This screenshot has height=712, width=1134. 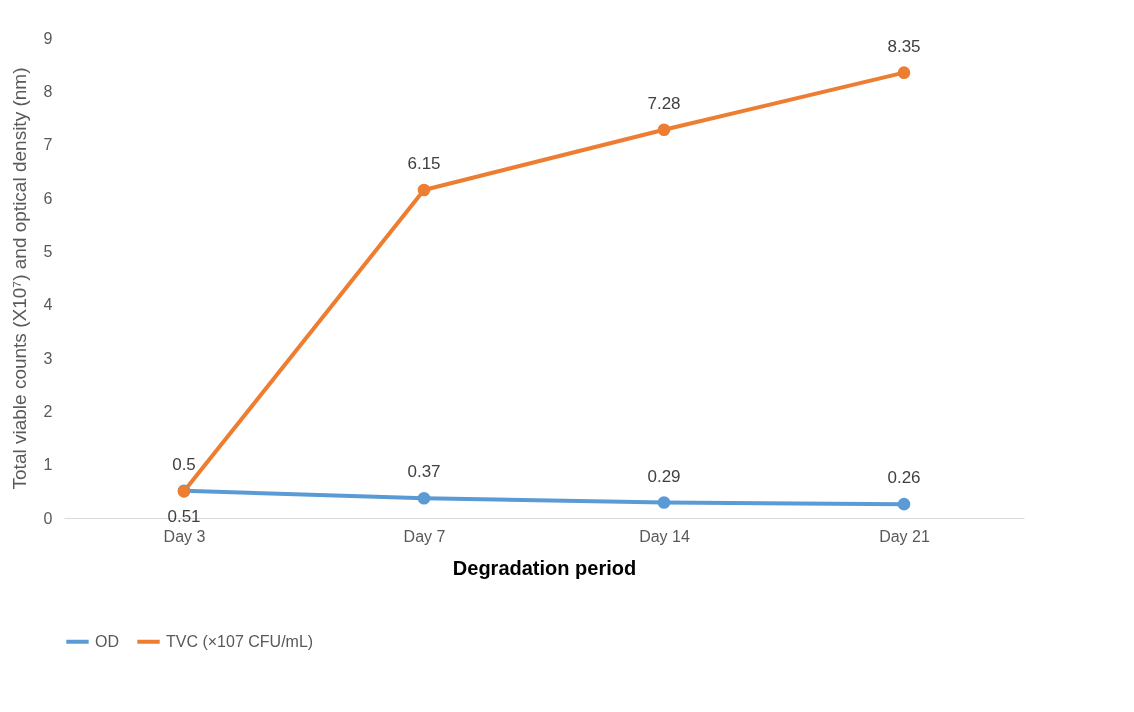 What do you see at coordinates (424, 536) in the screenshot?
I see `x-tick-label: Day 7` at bounding box center [424, 536].